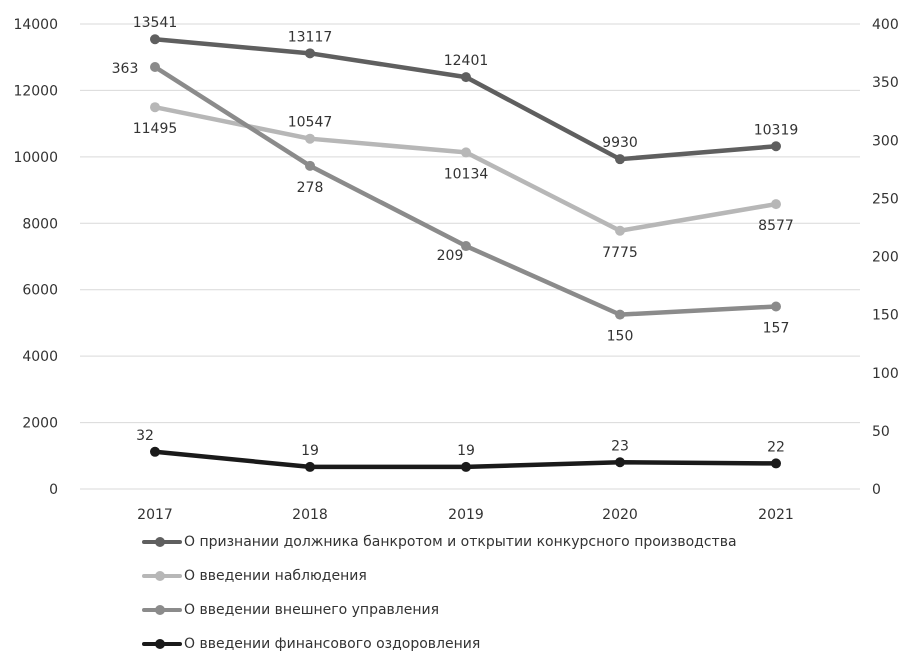  What do you see at coordinates (466, 61) in the screenshot?
I see `data-label: 12401` at bounding box center [466, 61].